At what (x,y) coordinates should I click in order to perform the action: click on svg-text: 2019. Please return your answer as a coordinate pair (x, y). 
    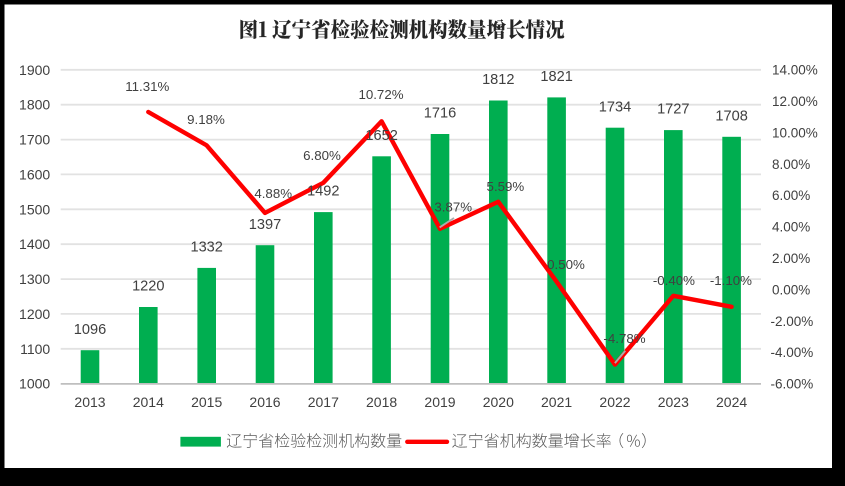
    Looking at the image, I should click on (439, 402).